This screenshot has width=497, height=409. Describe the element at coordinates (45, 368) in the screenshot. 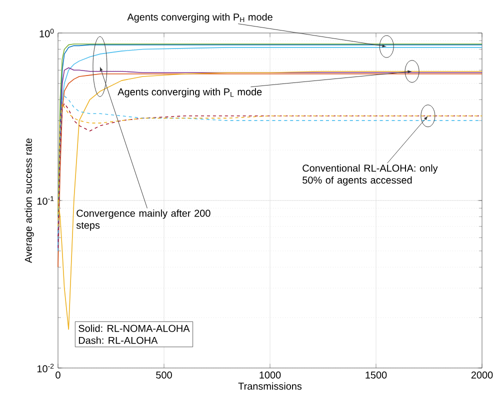

I see `y-tick-label: 10$^{-2}$` at that location.